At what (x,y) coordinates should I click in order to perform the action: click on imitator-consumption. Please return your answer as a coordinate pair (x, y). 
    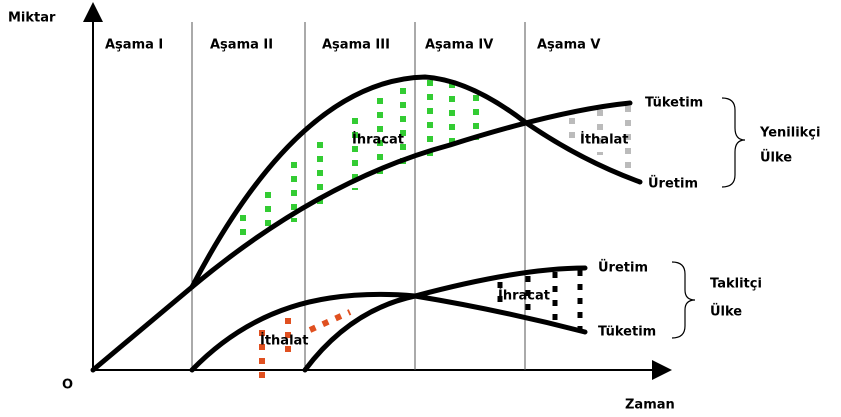
    Looking at the image, I should click on (388, 332).